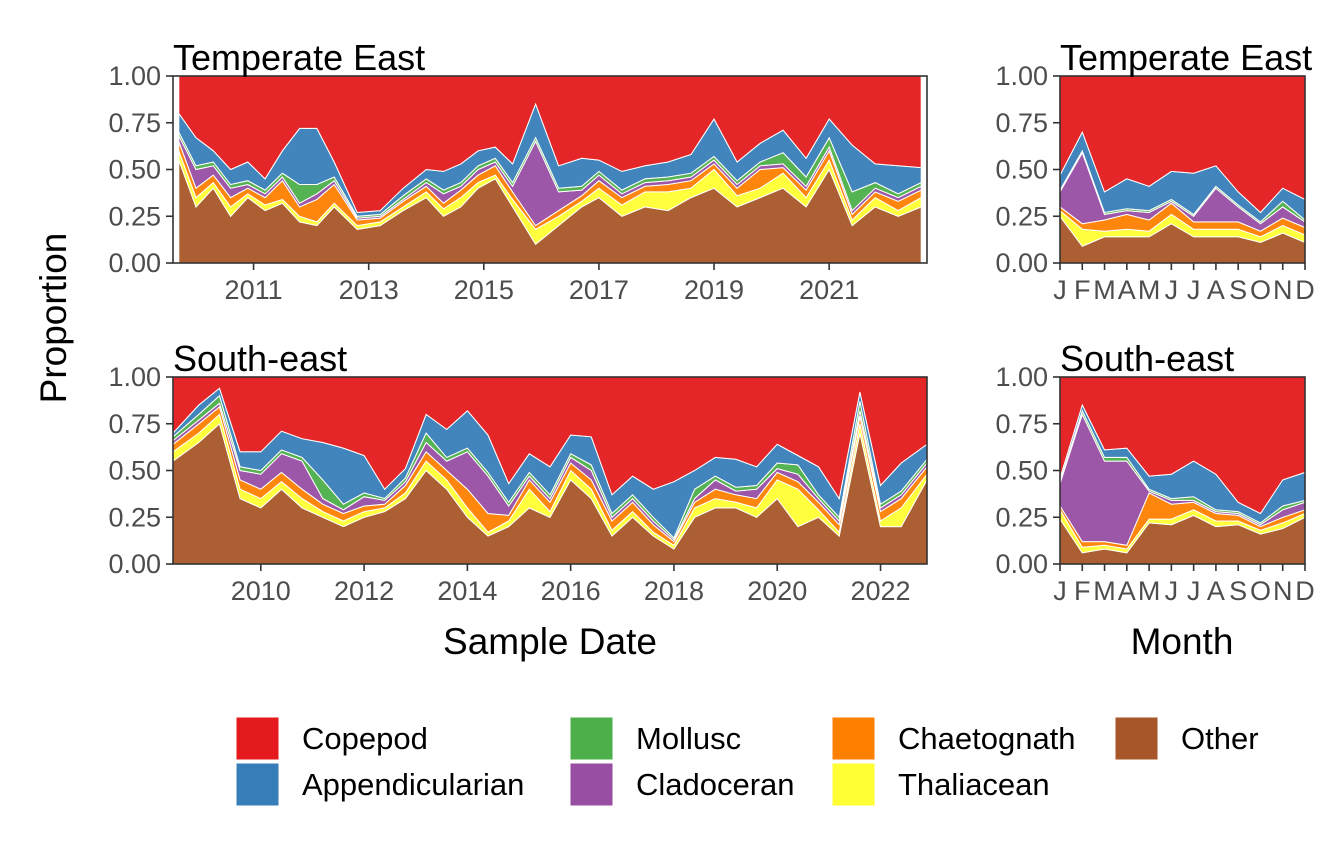  I want to click on x-tick-label: 2019, so click(714, 290).